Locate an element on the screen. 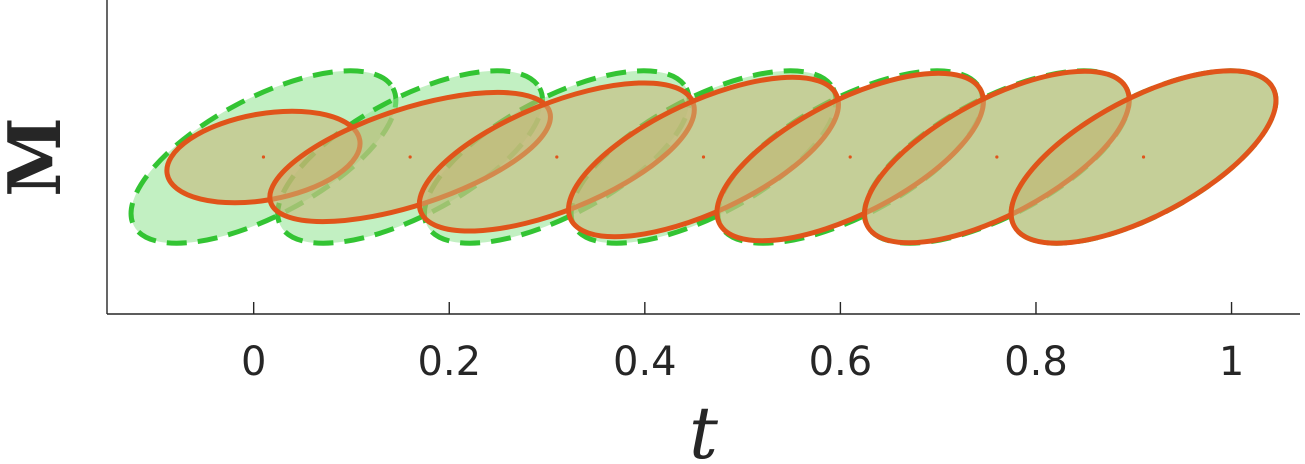 The height and width of the screenshot is (464, 1305). x-axis-label: t is located at coordinates (704, 427).